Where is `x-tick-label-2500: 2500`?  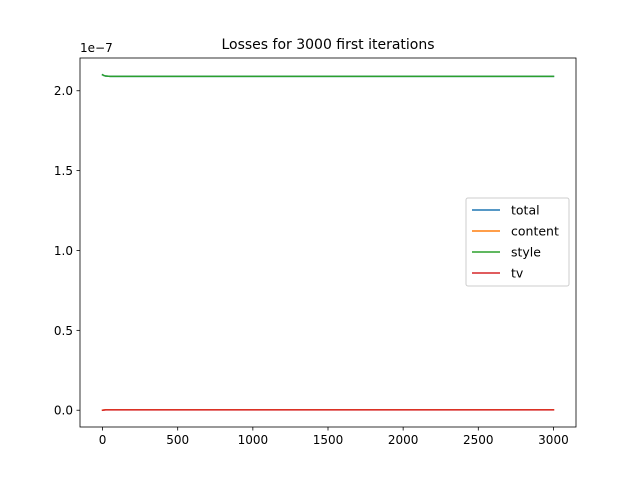
x-tick-label-2500: 2500 is located at coordinates (478, 440).